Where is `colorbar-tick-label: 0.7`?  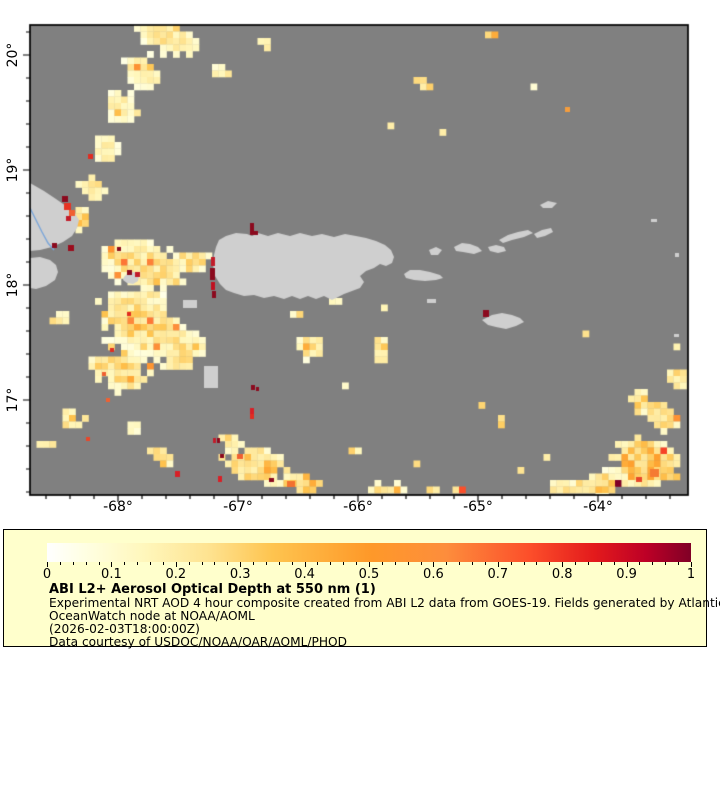
colorbar-tick-label: 0.7 is located at coordinates (498, 574).